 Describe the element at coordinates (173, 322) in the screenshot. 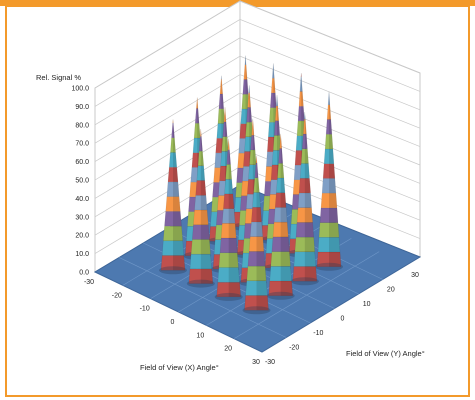

I see `x-tick-label: 0` at that location.